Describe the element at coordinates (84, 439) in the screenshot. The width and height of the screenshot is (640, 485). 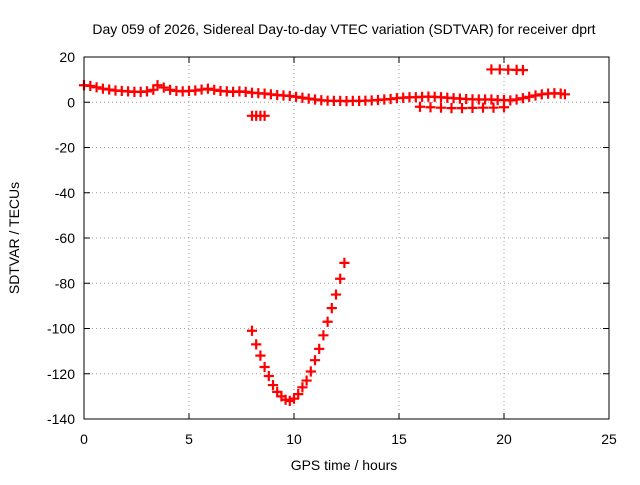
I see `x-tick-label: 0` at that location.